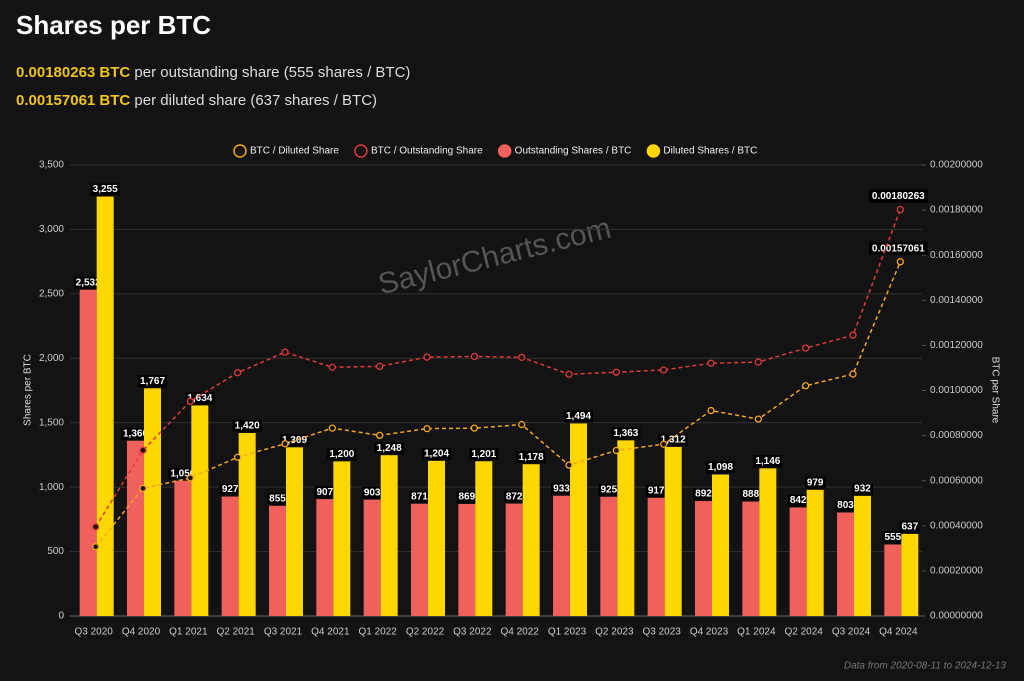 This screenshot has width=1024, height=681. I want to click on x-tick-label: Q4 2020, so click(141, 632).